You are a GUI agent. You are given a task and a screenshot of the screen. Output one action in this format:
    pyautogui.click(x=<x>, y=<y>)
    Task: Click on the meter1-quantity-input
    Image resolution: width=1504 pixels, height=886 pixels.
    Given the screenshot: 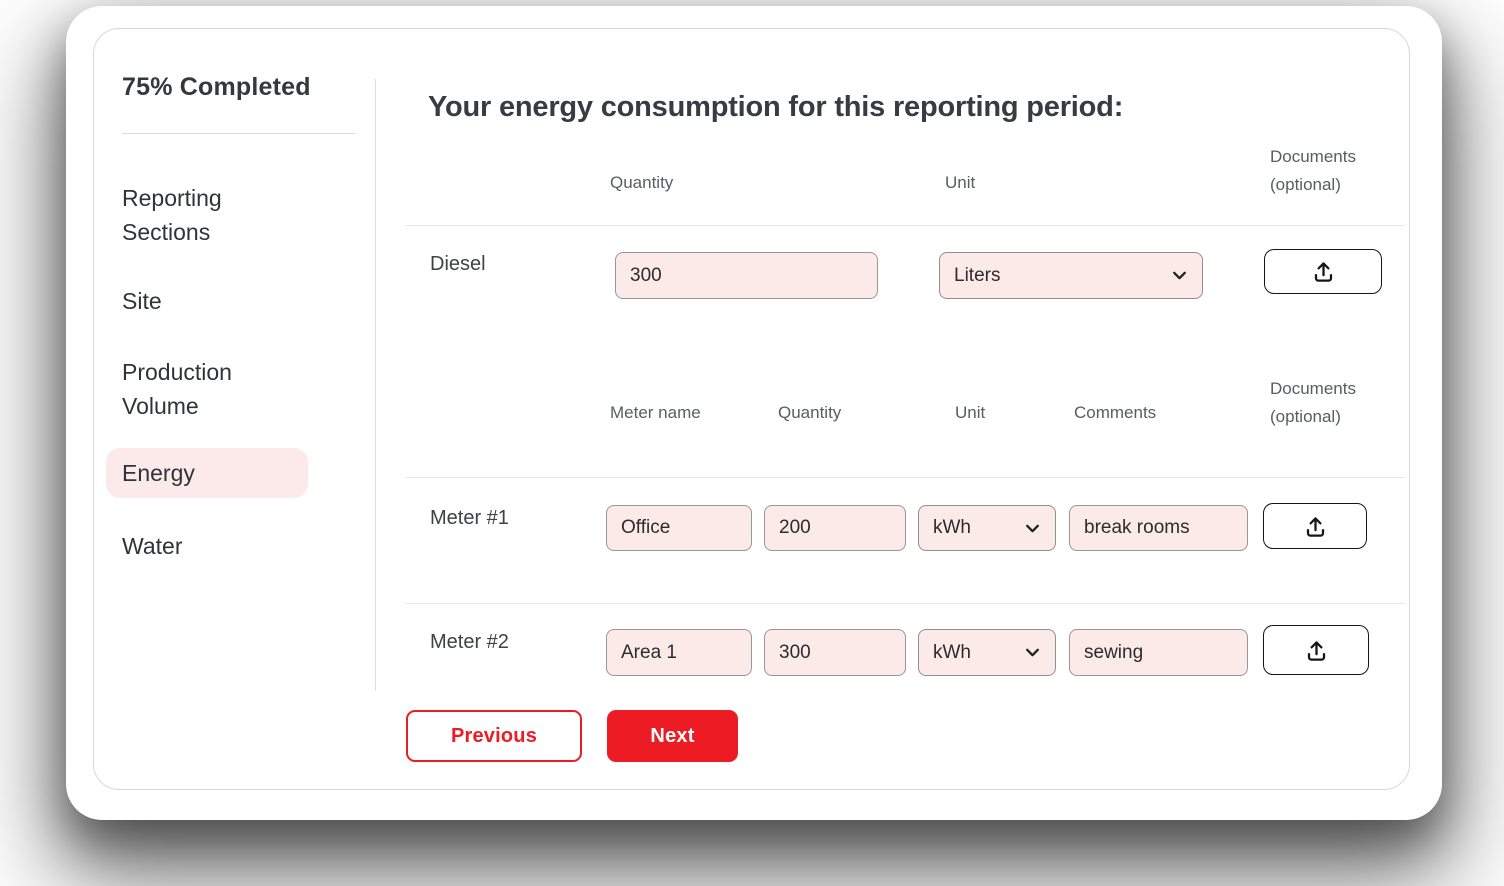 What is the action you would take?
    pyautogui.click(x=835, y=528)
    